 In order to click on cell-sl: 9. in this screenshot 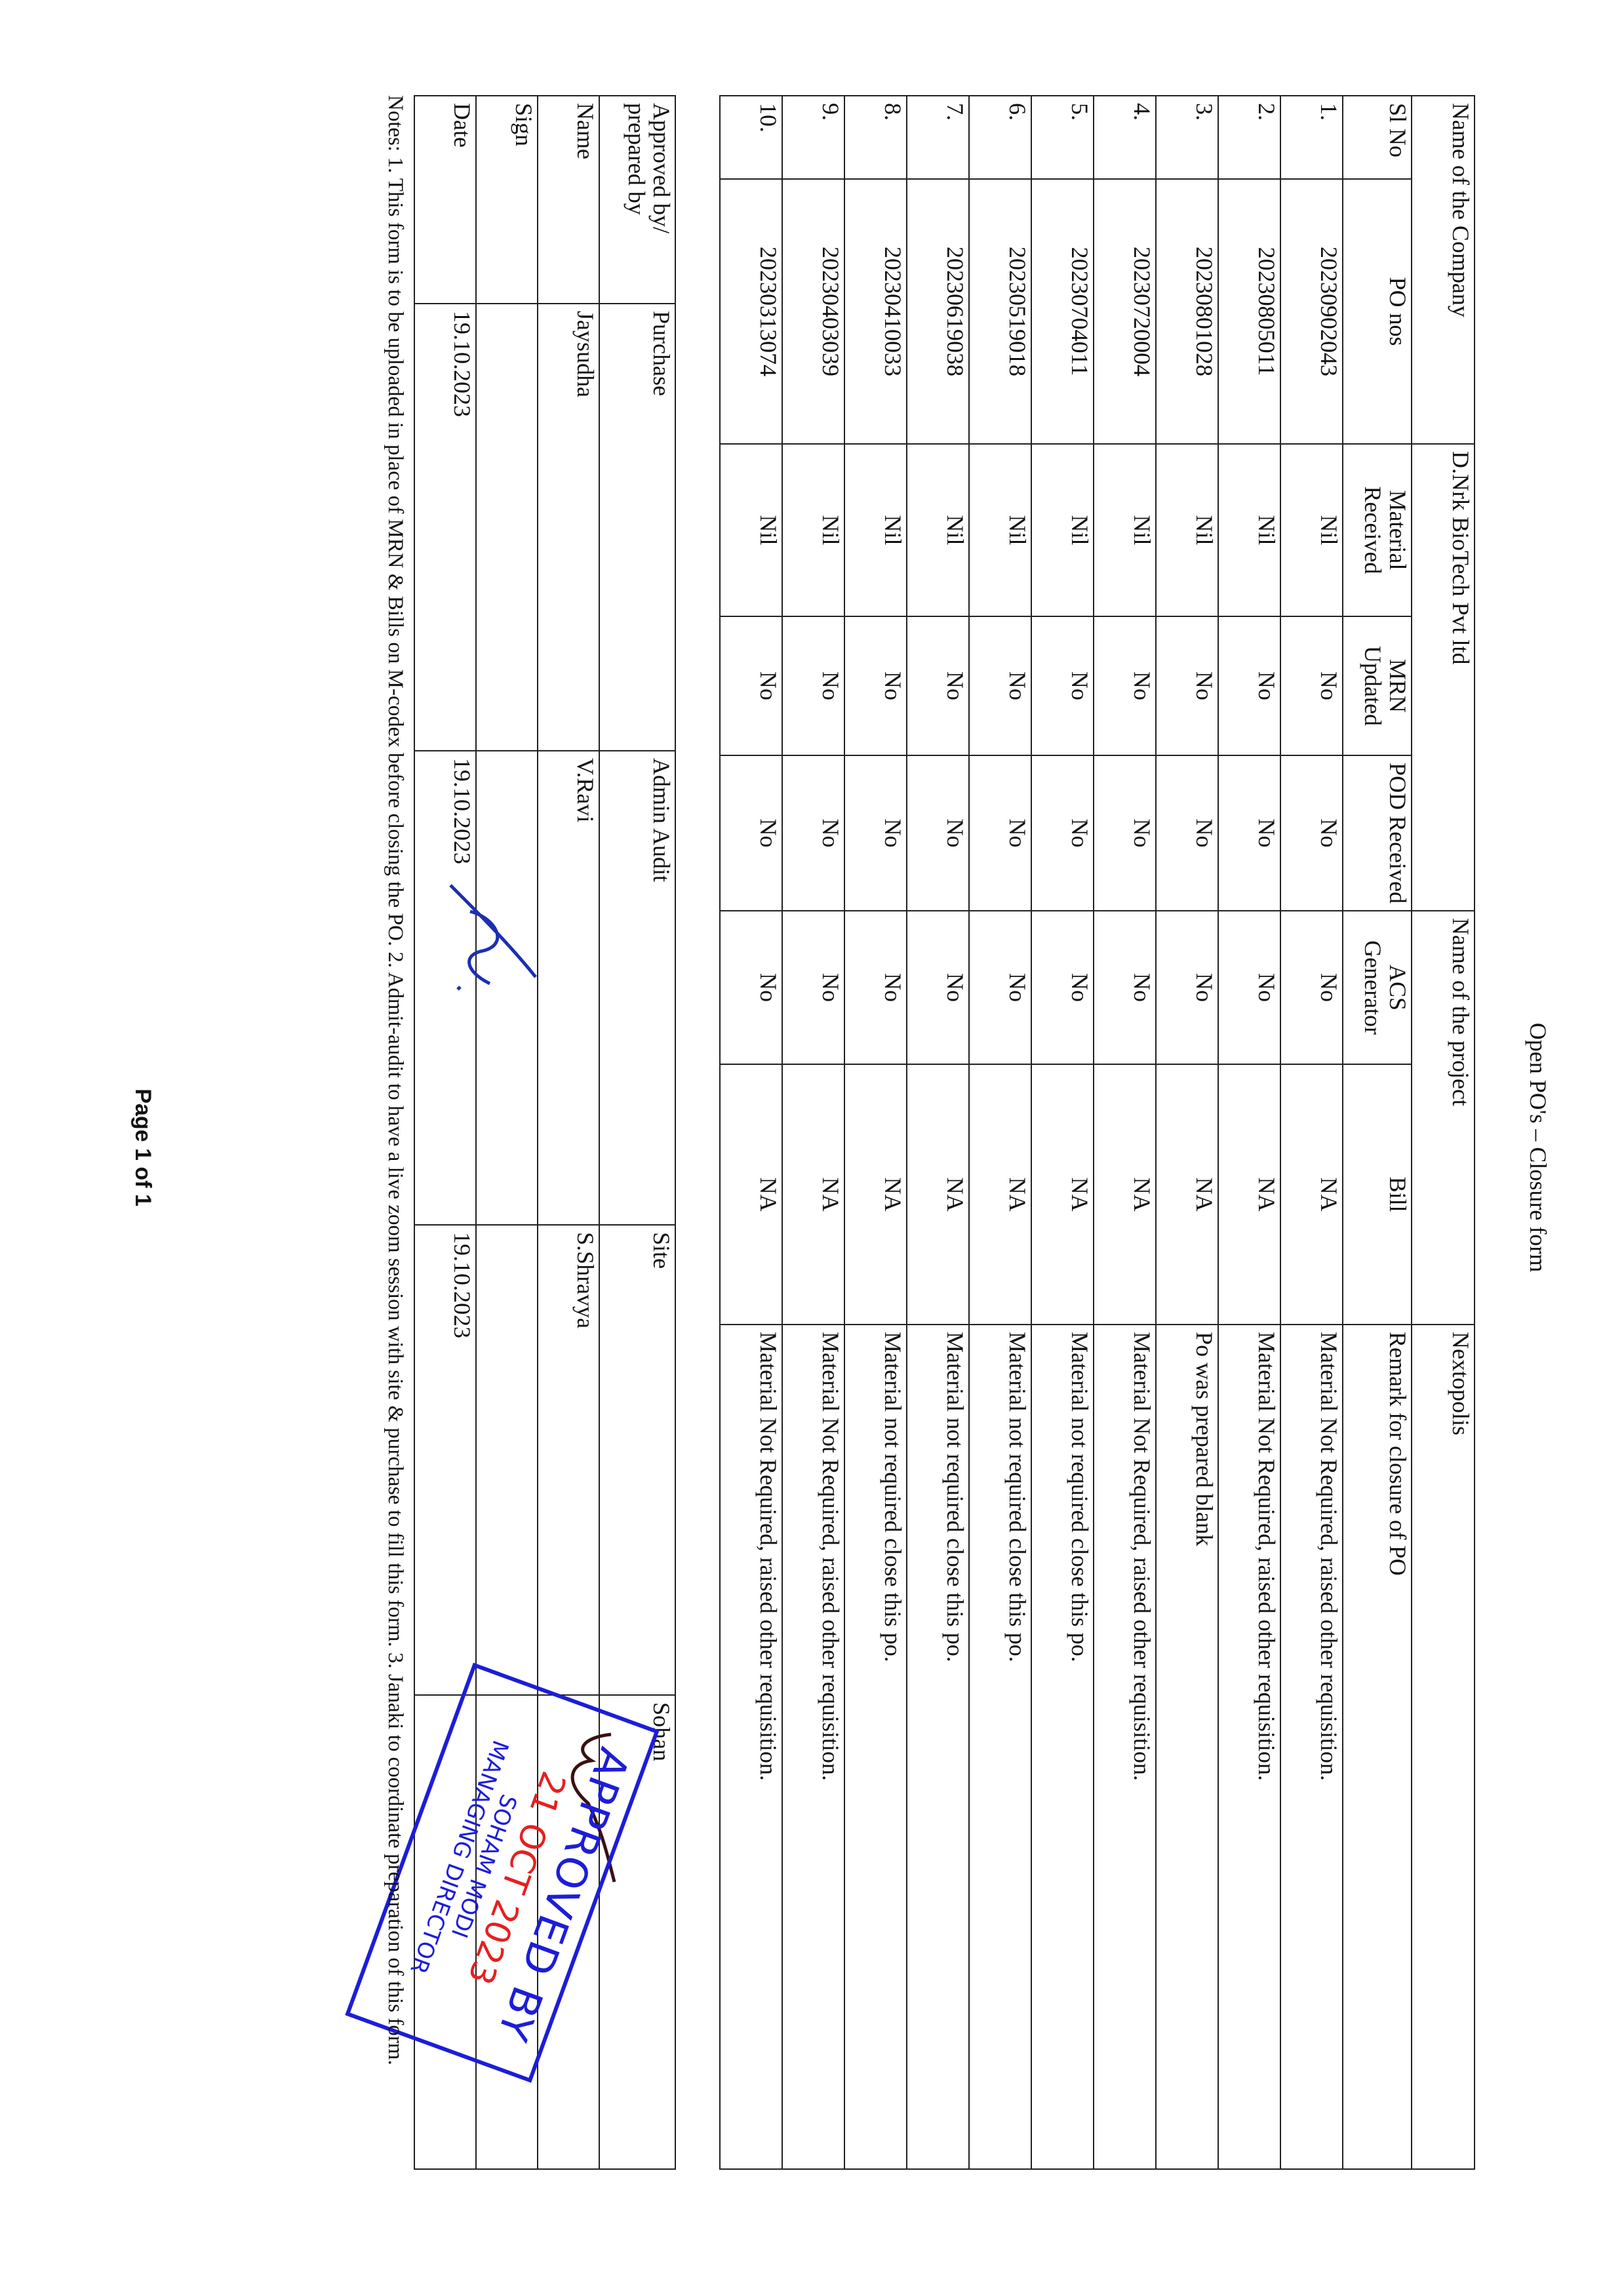, I will do `click(813, 137)`.